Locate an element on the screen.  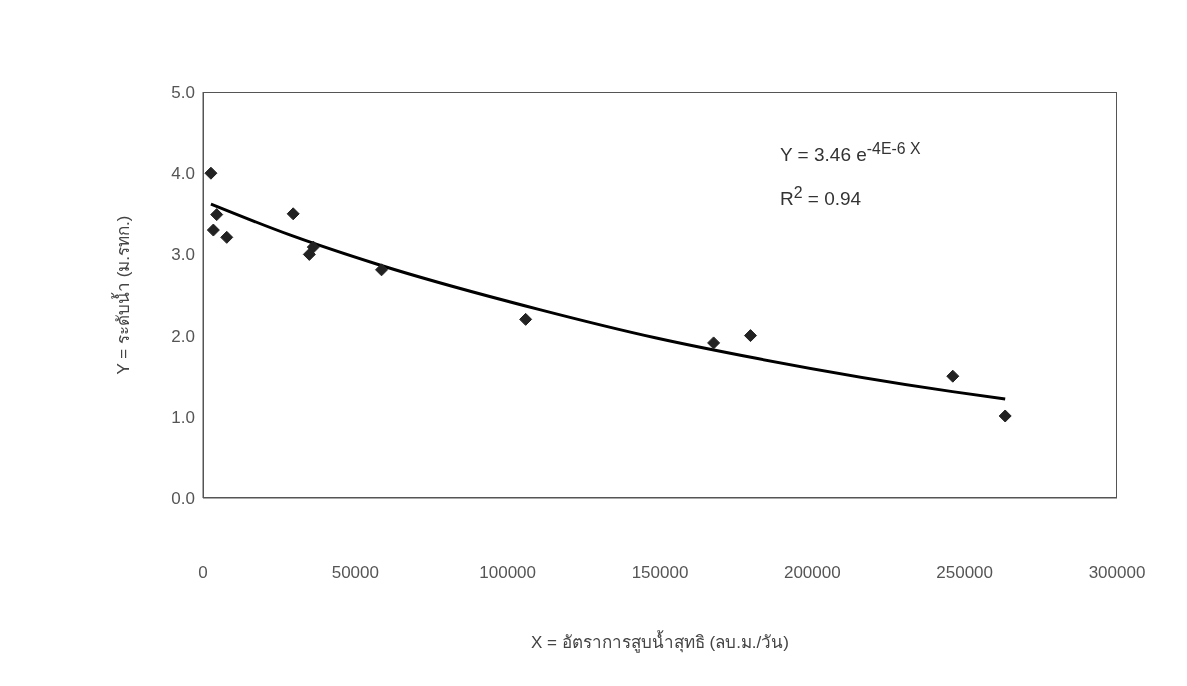
x-tick-label: 50000 is located at coordinates (355, 572).